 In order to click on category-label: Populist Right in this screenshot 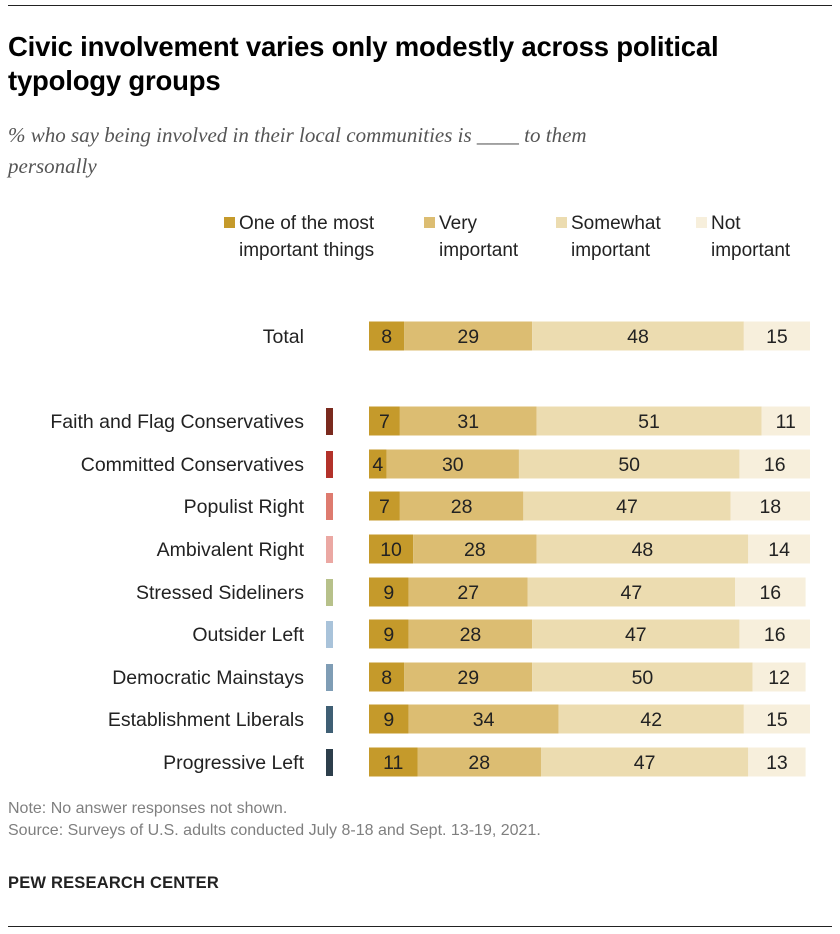, I will do `click(244, 507)`.